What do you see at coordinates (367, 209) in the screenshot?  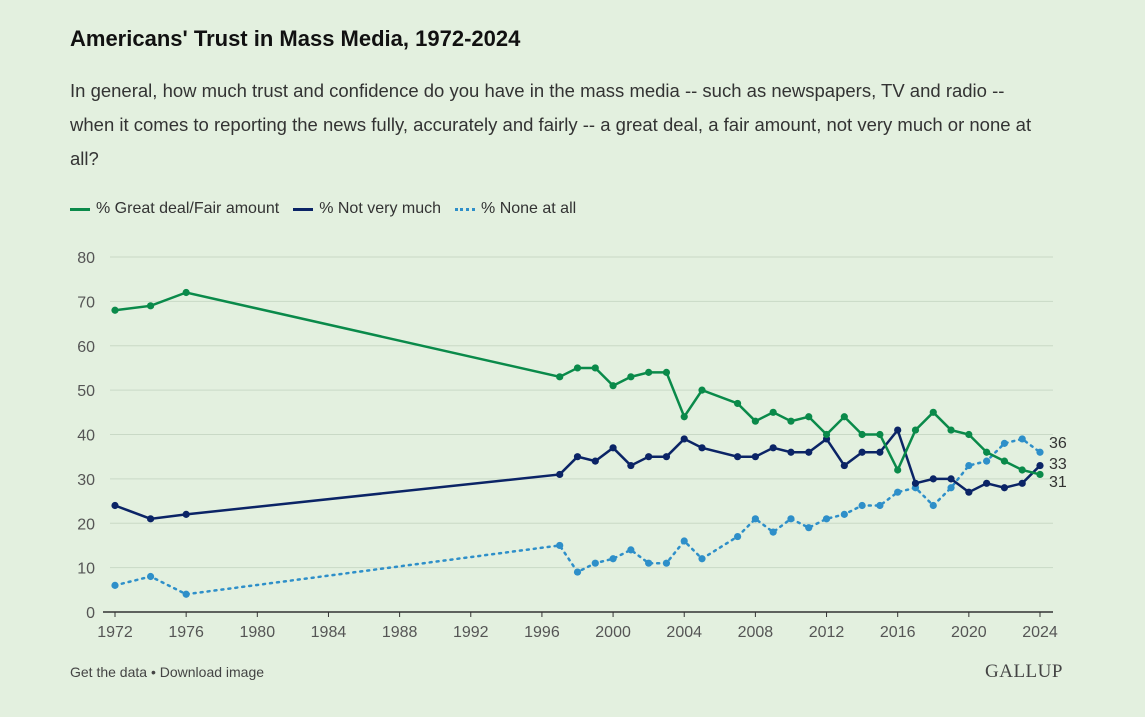 I see `legend-item-not-very-much: % Not very much` at bounding box center [367, 209].